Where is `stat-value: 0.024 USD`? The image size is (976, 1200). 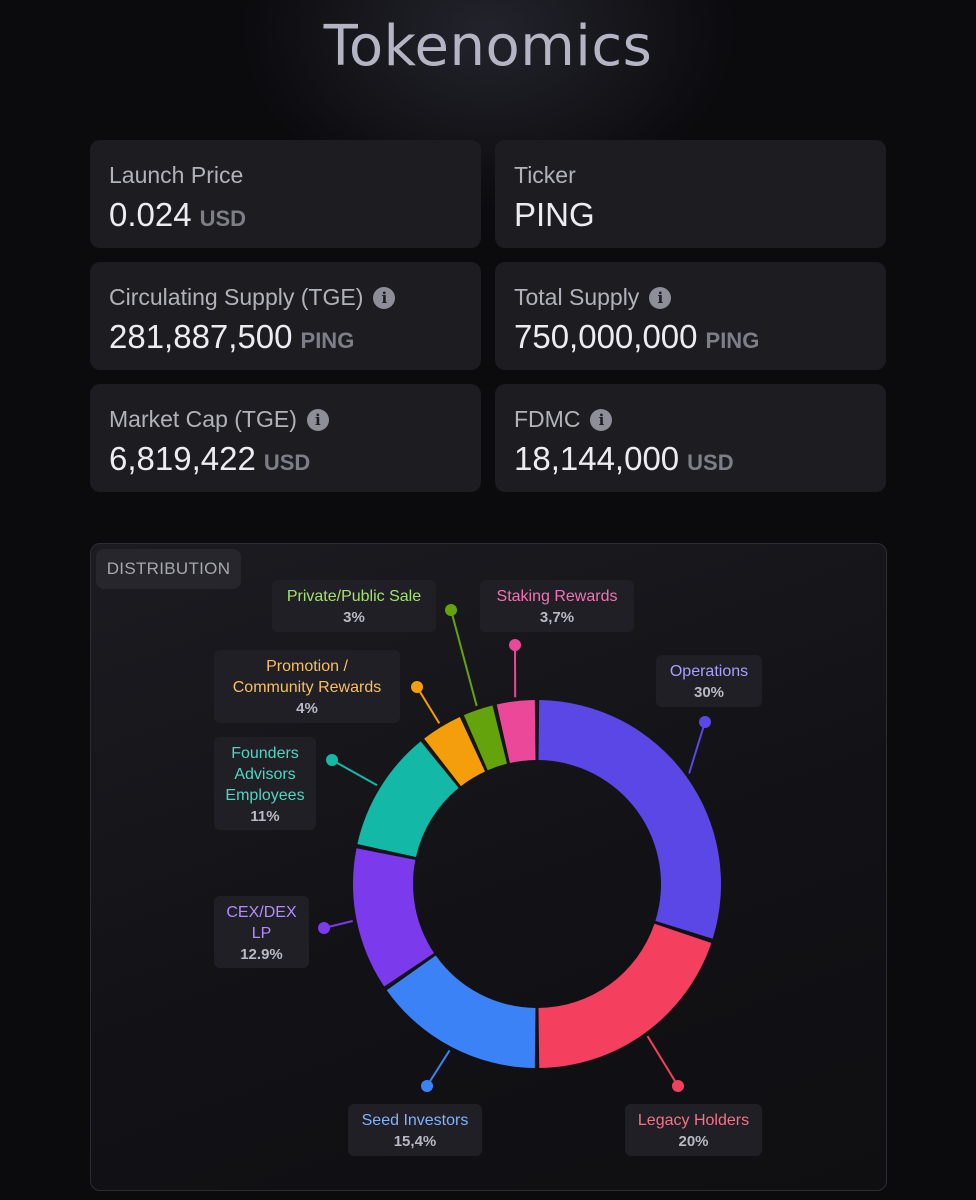 stat-value: 0.024 USD is located at coordinates (177, 215).